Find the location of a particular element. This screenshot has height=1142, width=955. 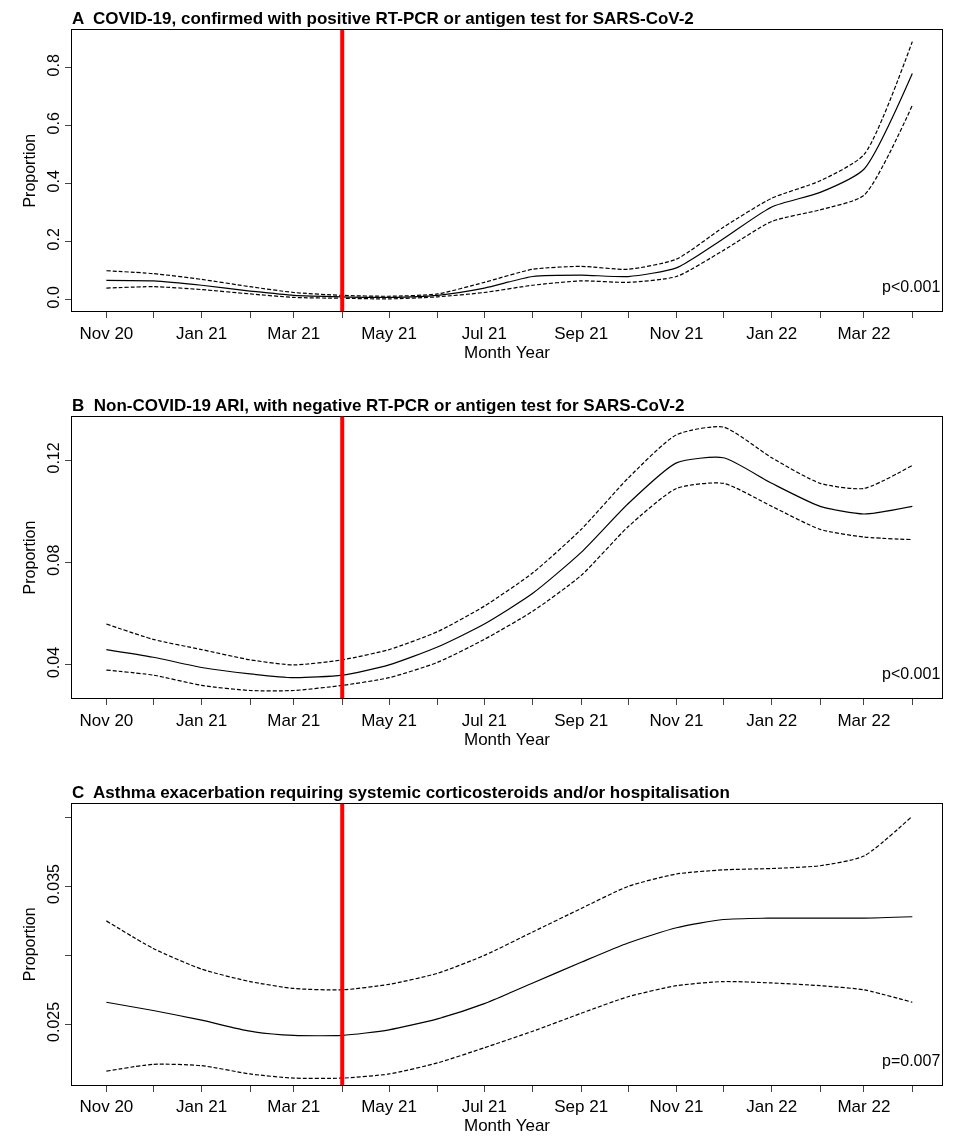

chart-title: C Asthma exacerbation requiring systemic corticosteroids and/or hospitalisation is located at coordinates (401, 792).